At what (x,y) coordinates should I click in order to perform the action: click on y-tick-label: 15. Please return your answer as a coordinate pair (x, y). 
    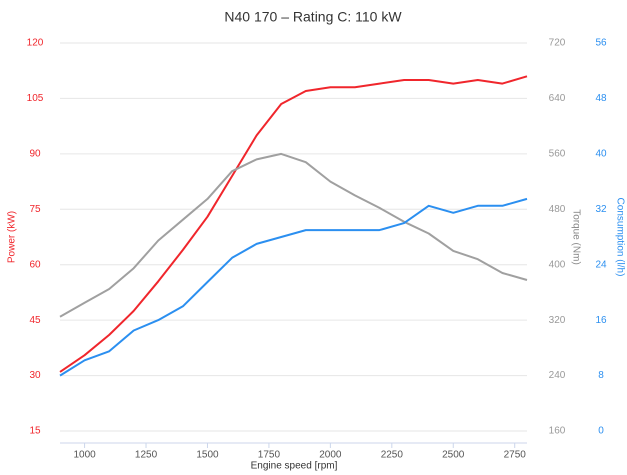
    Looking at the image, I should click on (35, 431).